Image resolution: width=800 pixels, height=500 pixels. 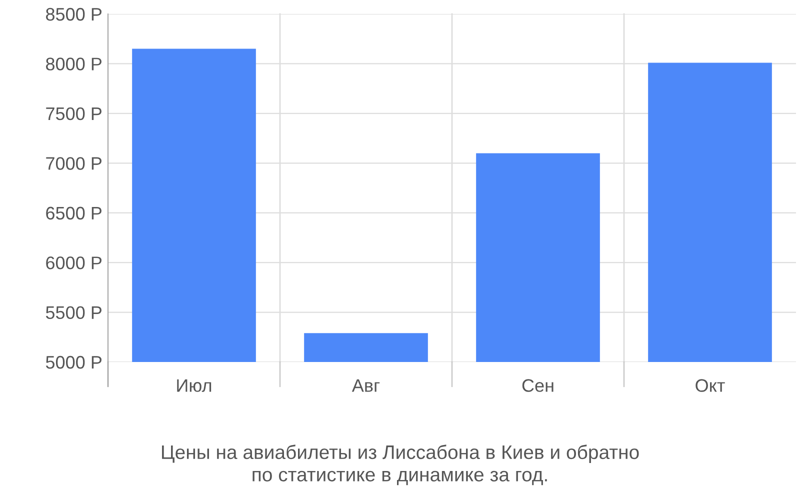 I want to click on x-tick-label: Окт, so click(x=710, y=385).